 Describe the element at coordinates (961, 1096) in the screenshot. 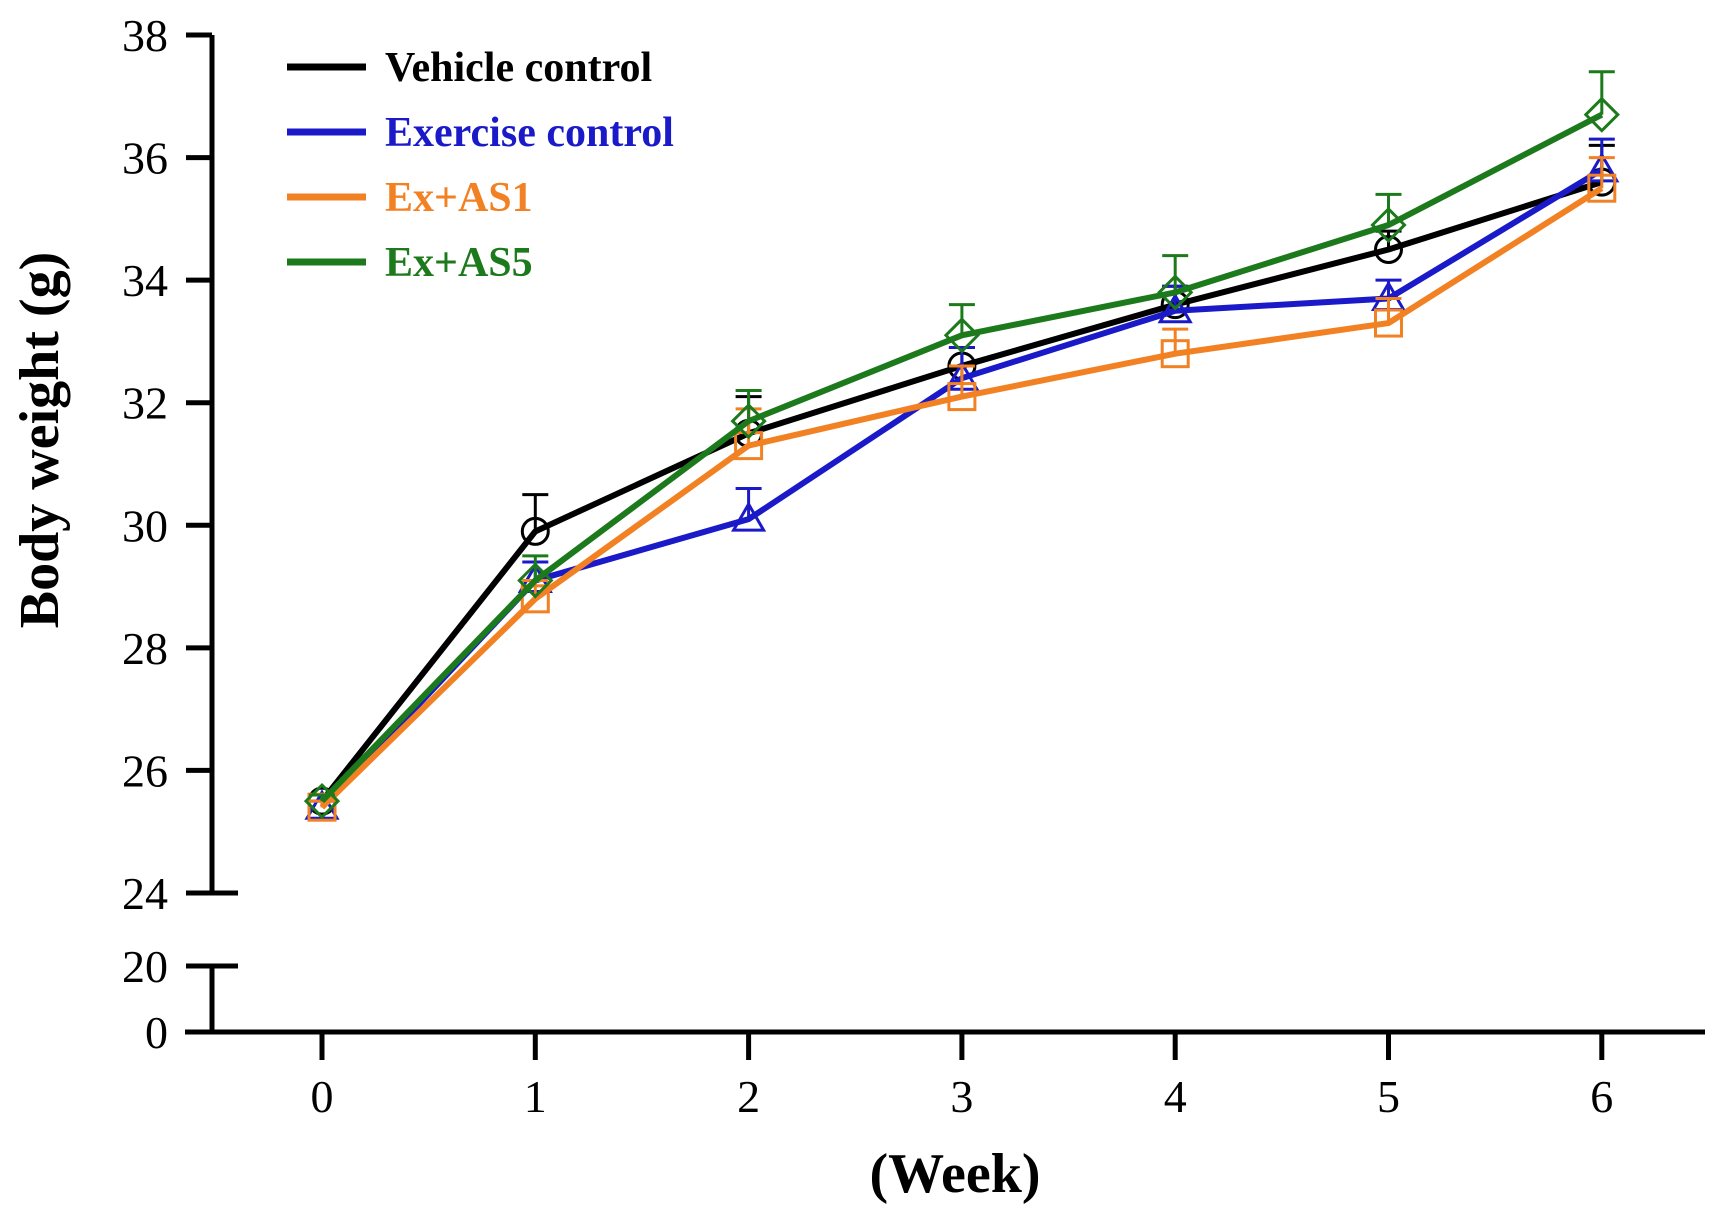

I see `x-tick-label: 3` at that location.